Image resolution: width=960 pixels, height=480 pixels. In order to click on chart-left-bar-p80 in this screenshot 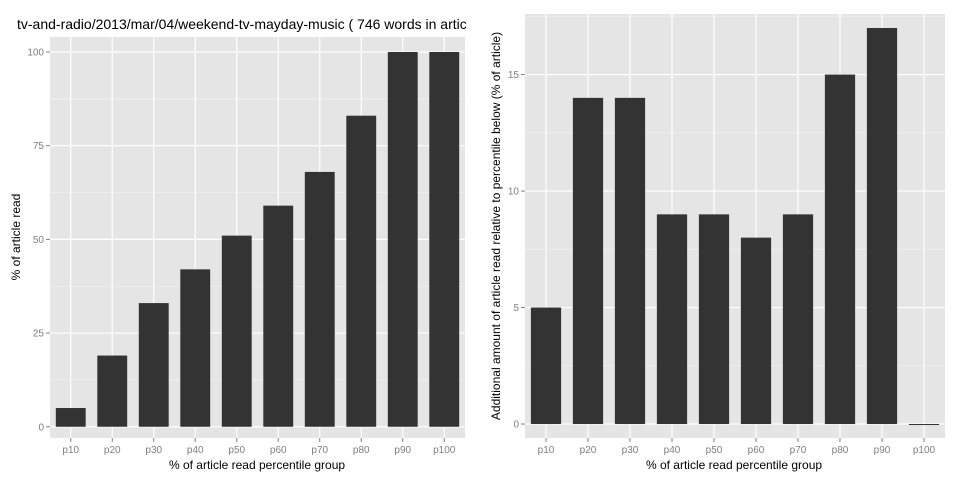, I will do `click(361, 271)`.